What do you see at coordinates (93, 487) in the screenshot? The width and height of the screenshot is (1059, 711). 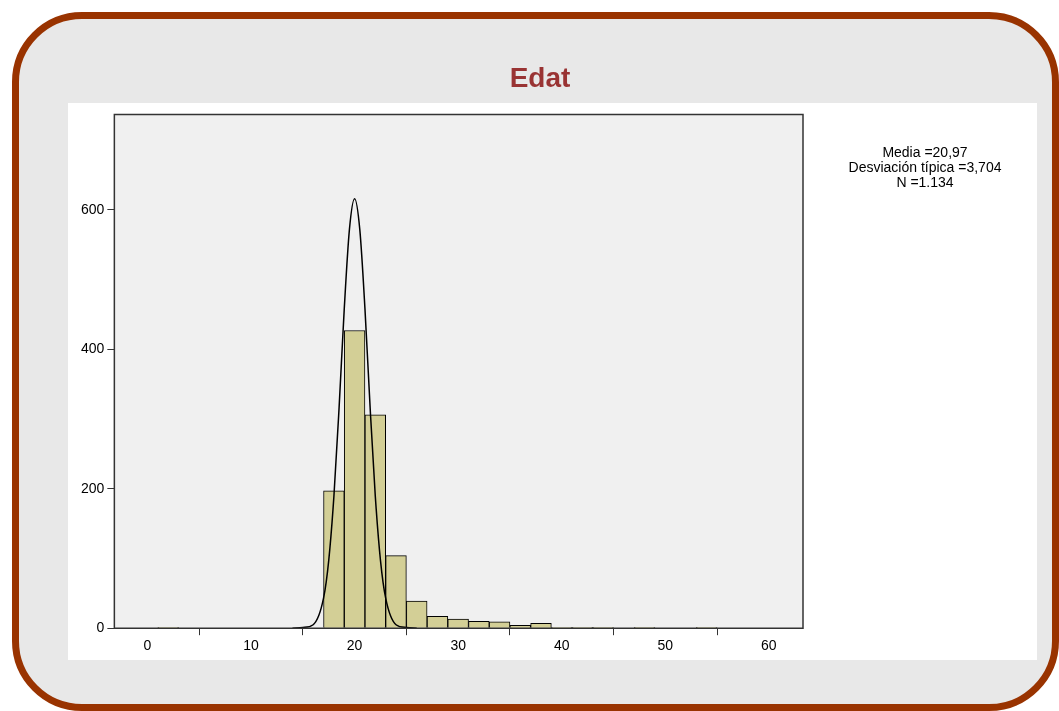 I see `y-tick-label: 200` at bounding box center [93, 487].